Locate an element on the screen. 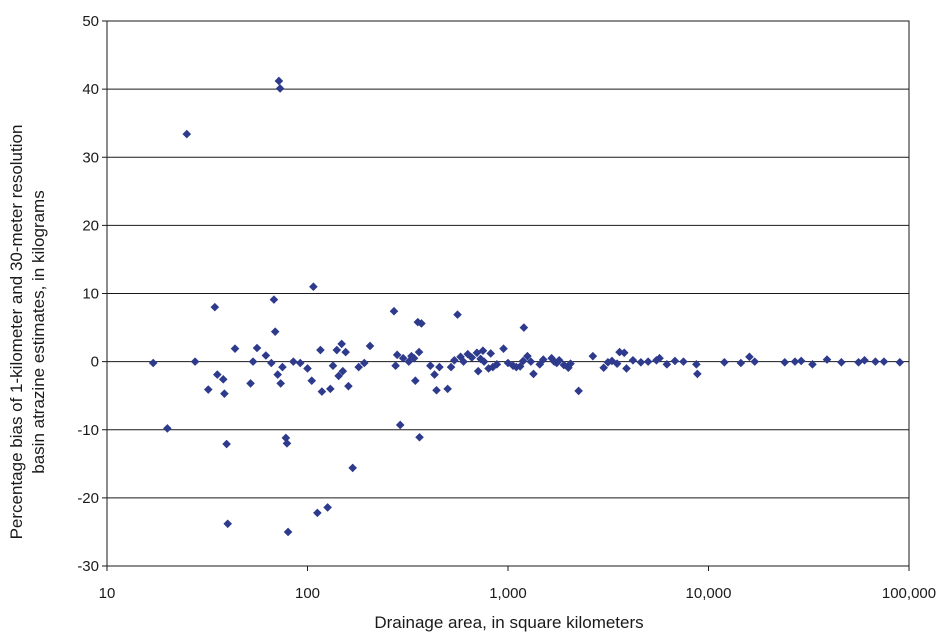  y-tick-label: 40 is located at coordinates (90, 89).